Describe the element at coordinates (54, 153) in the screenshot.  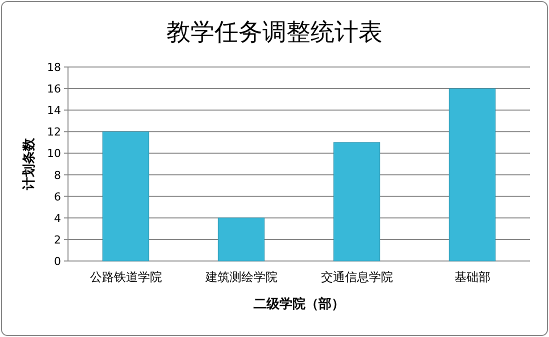
I see `y-tick-label: 10` at that location.